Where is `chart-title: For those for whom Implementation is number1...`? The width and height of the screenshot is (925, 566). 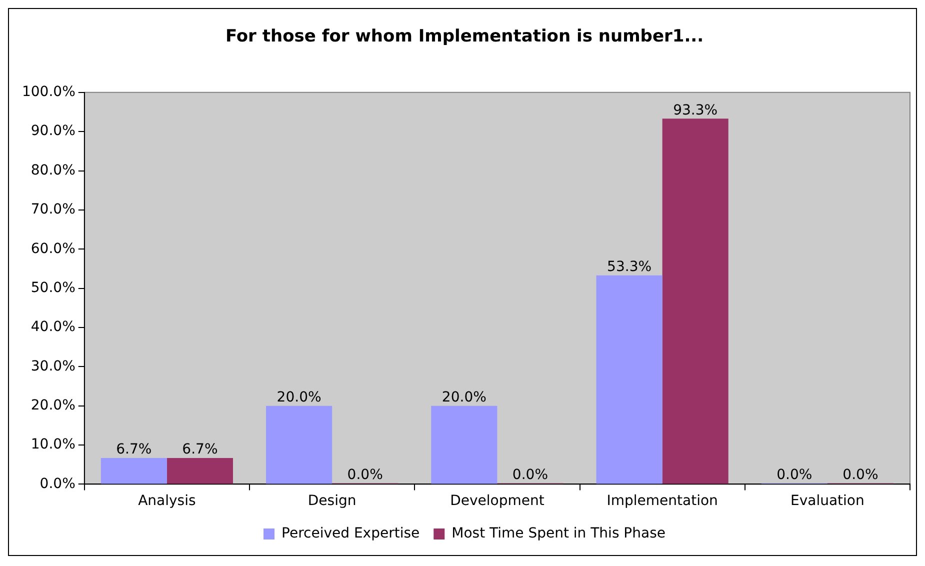 chart-title: For those for whom Implementation is number1... is located at coordinates (464, 36).